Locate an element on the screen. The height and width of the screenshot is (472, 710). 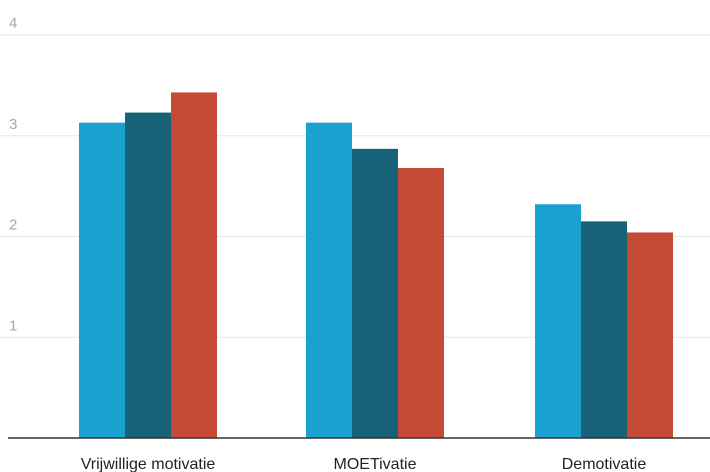
y-tick-label: 2 is located at coordinates (13, 225).